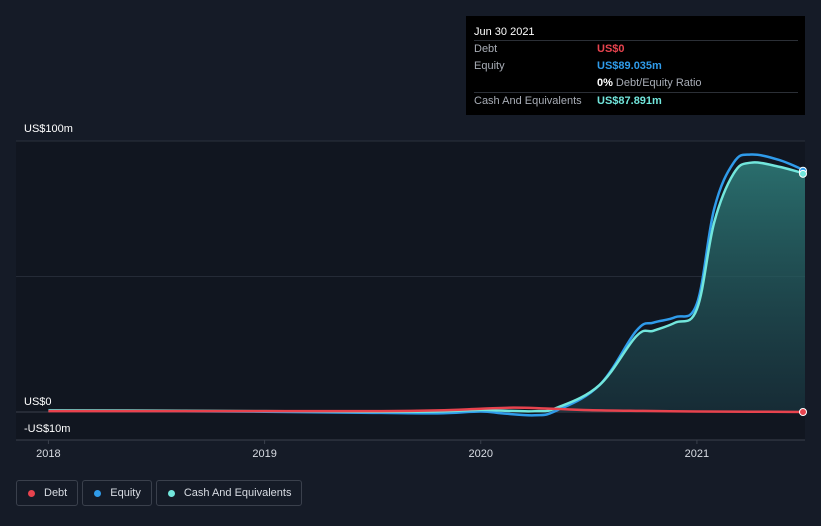 The height and width of the screenshot is (526, 821). I want to click on x-tick-label: 2020, so click(481, 454).